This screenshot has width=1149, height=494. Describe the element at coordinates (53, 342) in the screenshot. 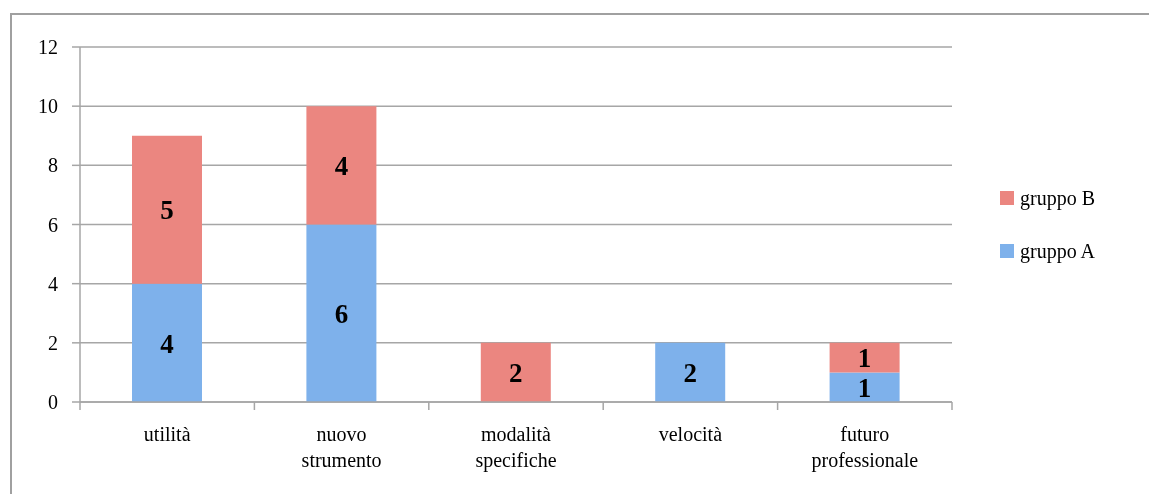

I see `y-tick-label: 2` at that location.